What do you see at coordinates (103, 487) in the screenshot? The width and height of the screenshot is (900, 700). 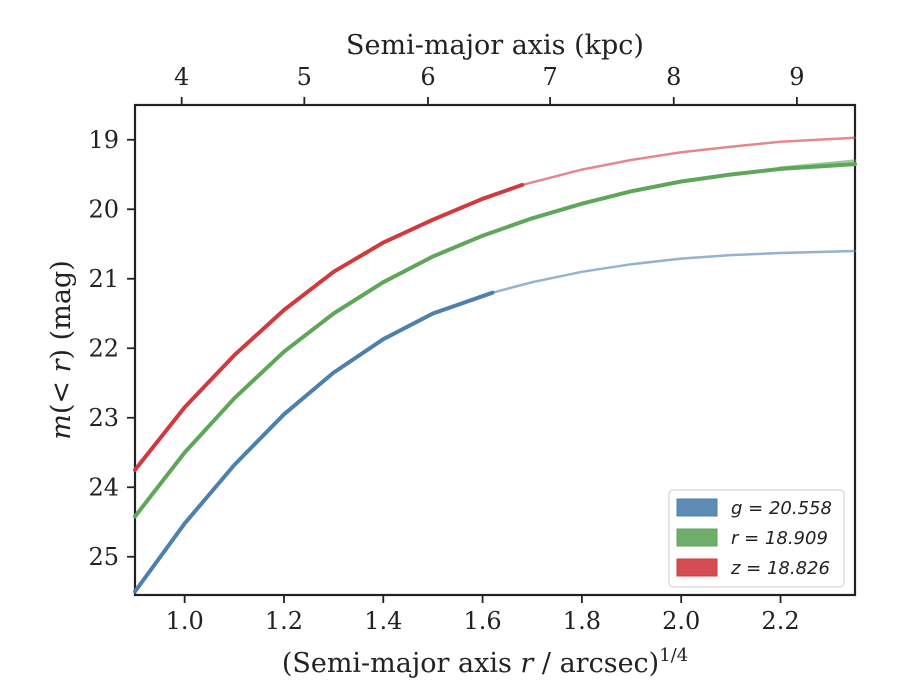 I see `y-tick-label: 24` at bounding box center [103, 487].